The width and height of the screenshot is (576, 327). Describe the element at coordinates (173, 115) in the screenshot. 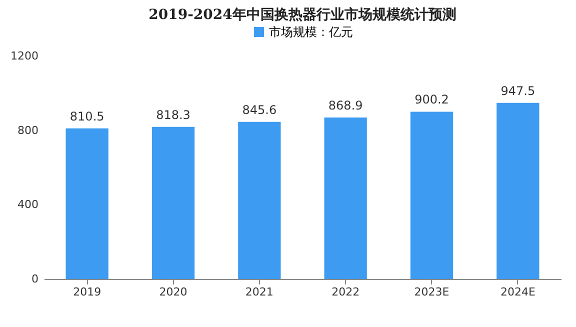

I see `data-label: 818.3` at that location.